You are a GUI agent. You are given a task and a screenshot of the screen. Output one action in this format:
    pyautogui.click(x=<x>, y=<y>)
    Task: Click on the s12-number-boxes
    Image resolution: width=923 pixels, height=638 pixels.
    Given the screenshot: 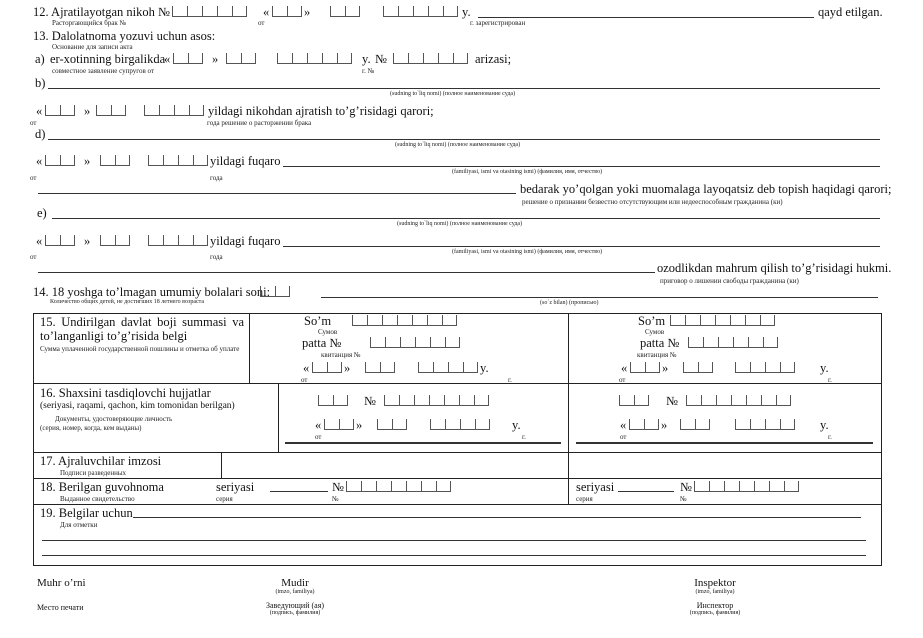 What is the action you would take?
    pyautogui.click(x=209, y=11)
    